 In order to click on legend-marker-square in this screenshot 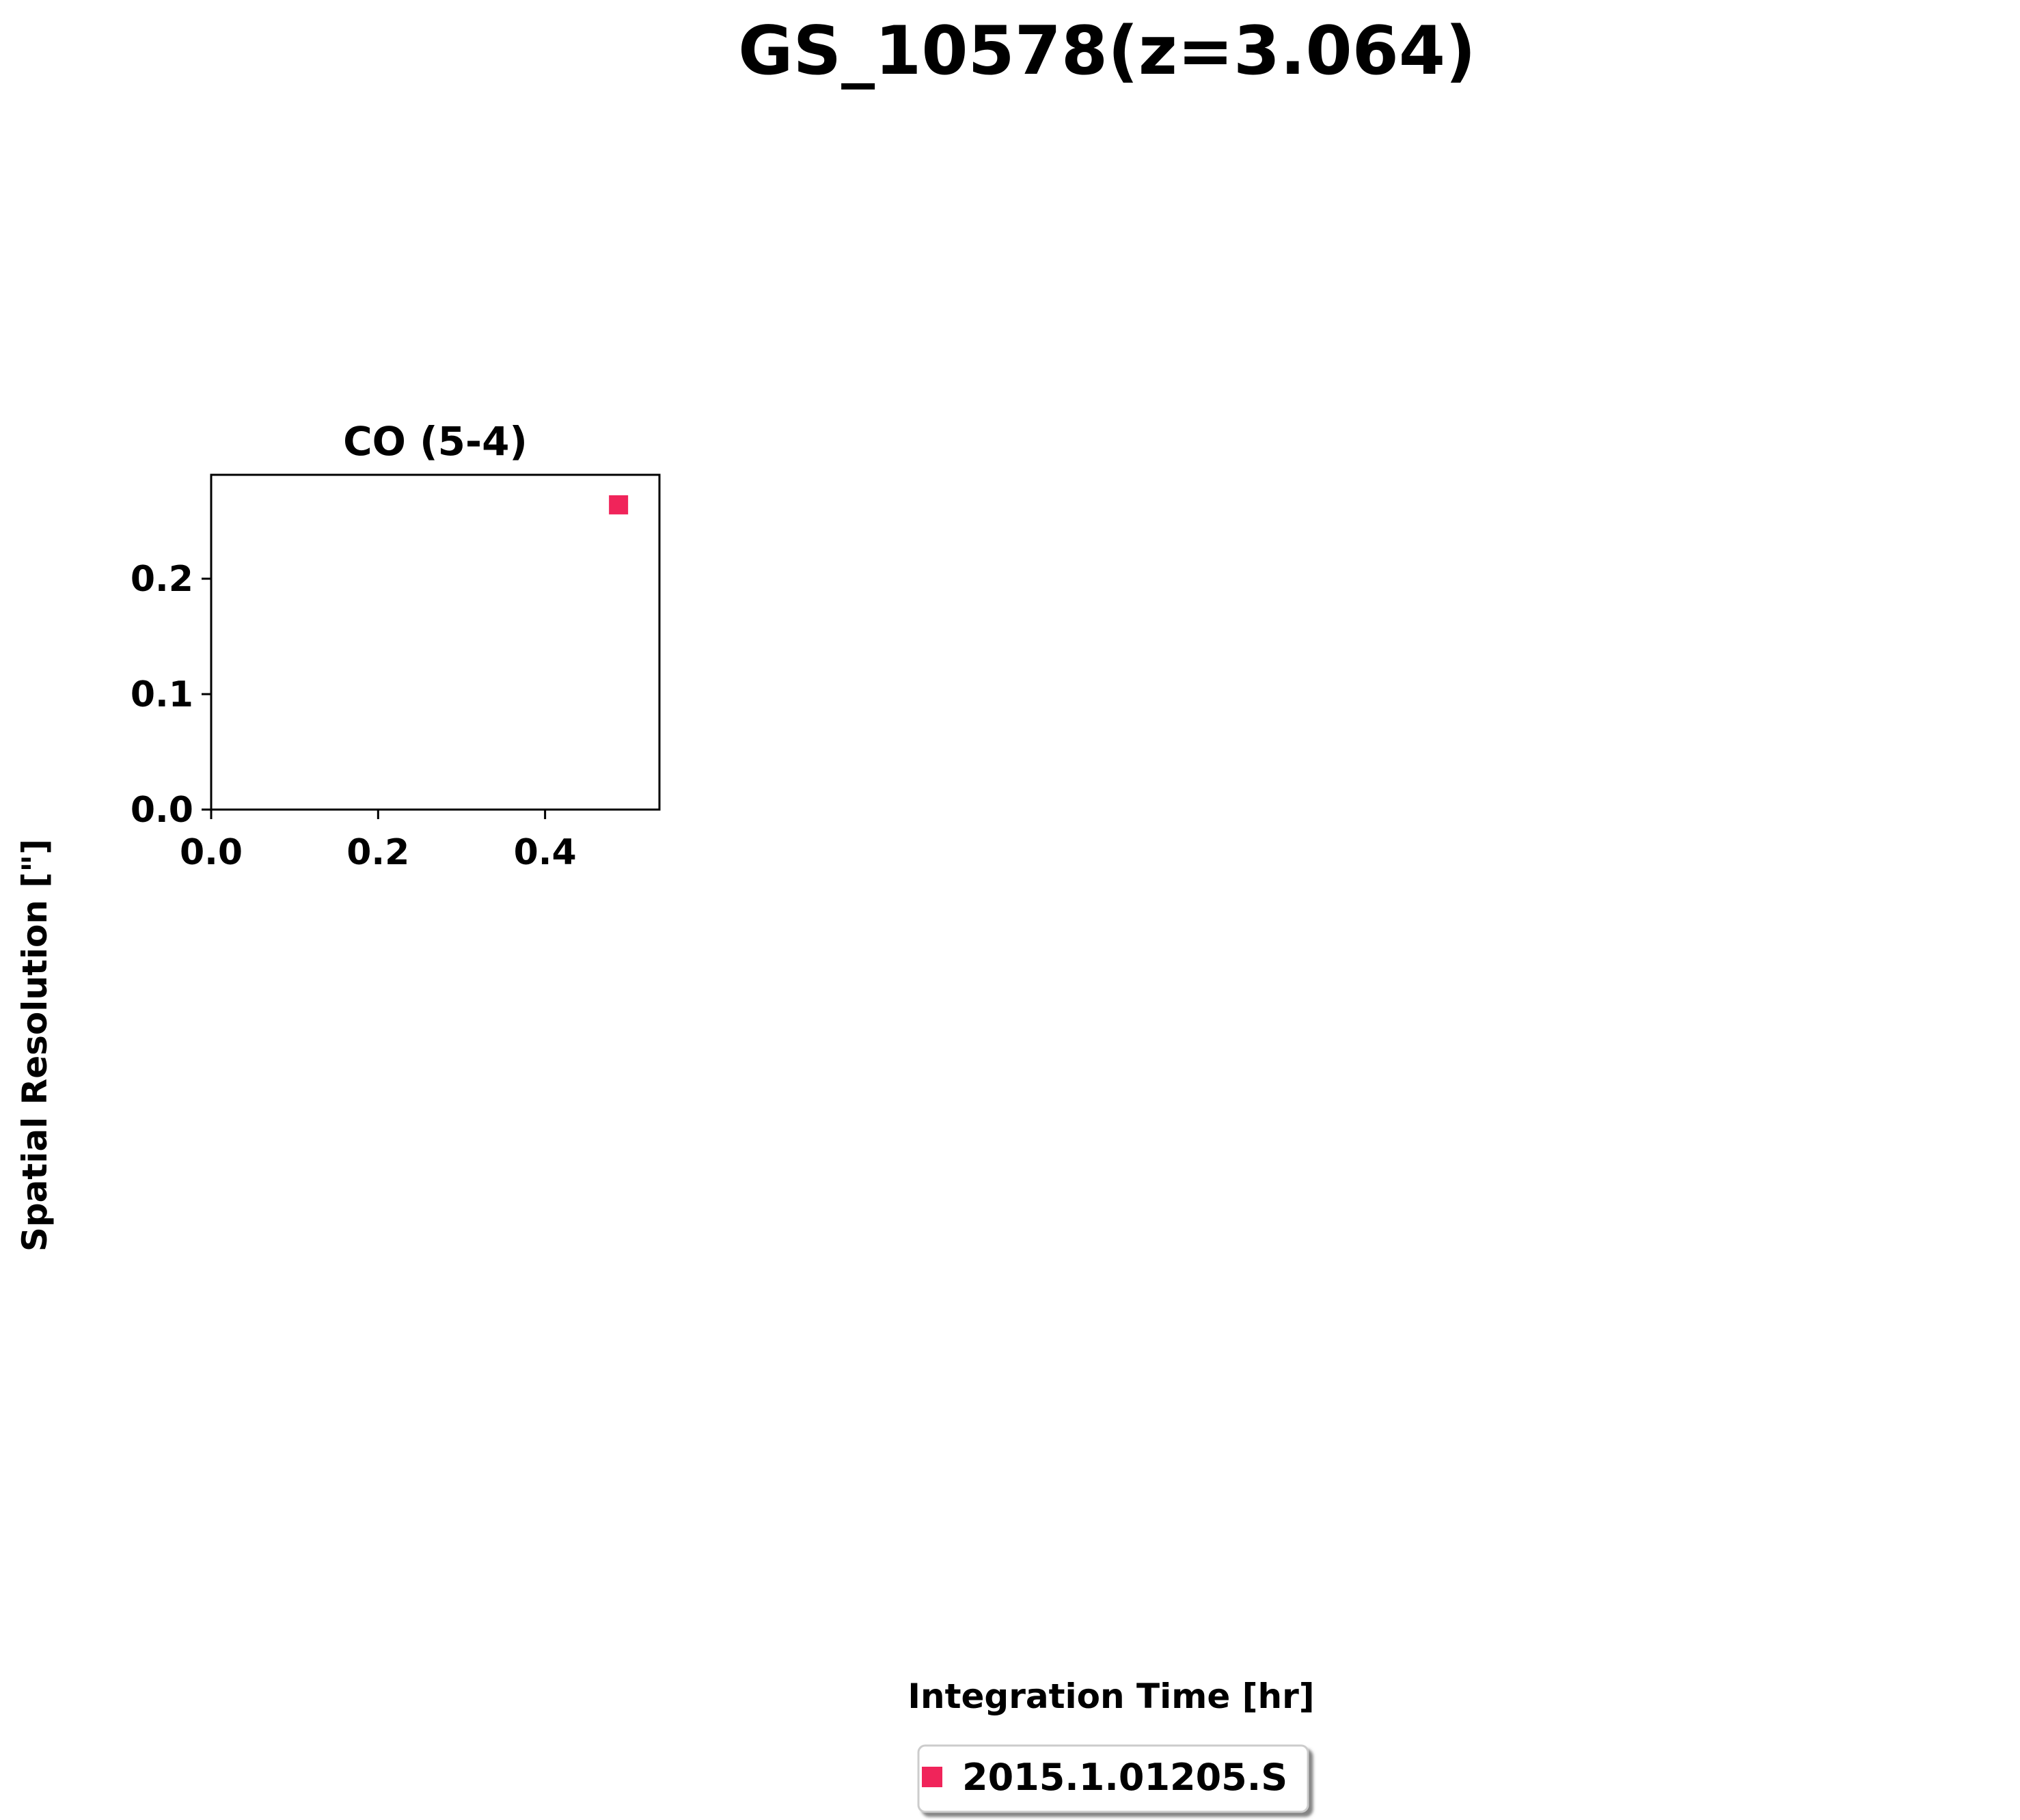, I will do `click(932, 1777)`.